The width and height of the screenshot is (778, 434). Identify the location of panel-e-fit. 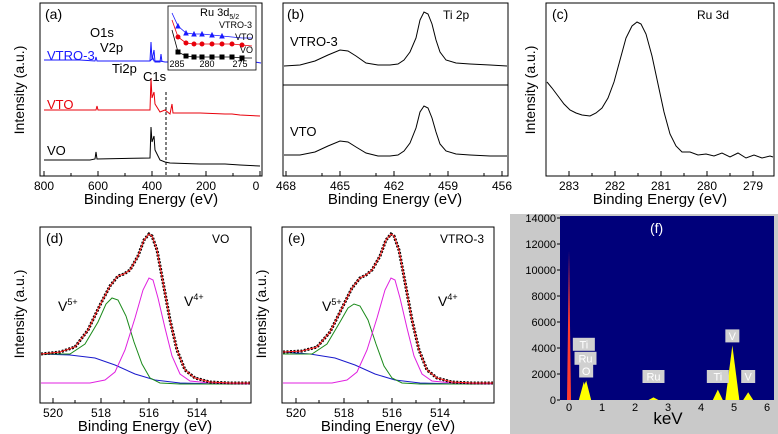
(387, 308).